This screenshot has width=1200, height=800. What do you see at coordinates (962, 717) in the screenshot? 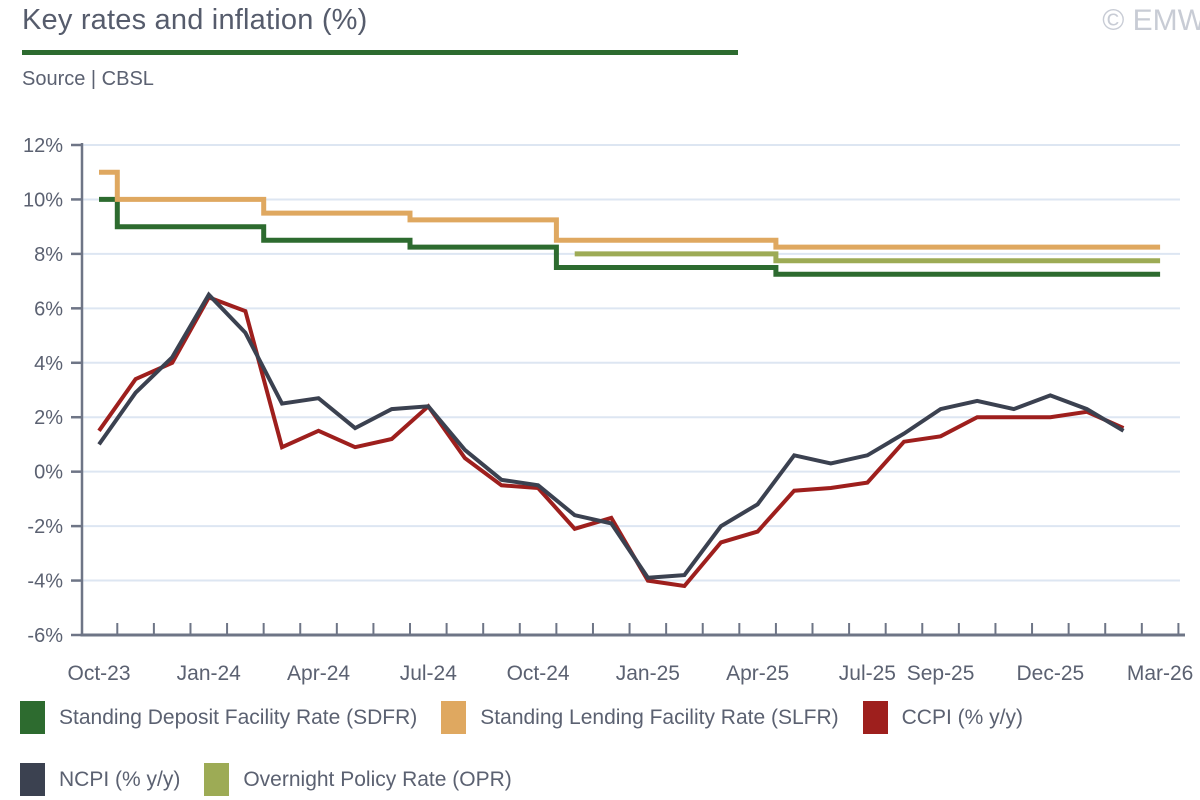
I see `legend-label-ccpi: CCPI (% y/y)` at bounding box center [962, 717].